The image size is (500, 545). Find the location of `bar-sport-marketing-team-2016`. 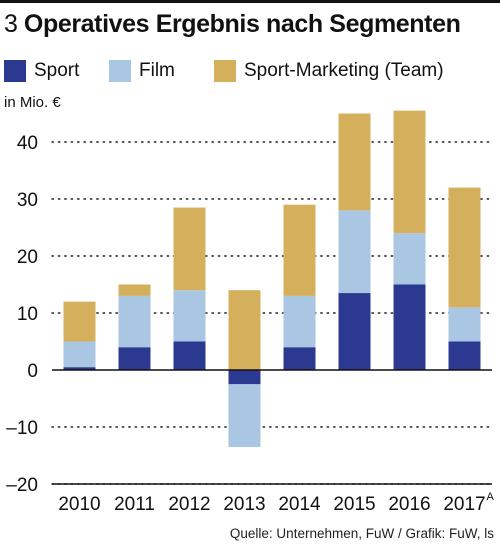

bar-sport-marketing-team-2016 is located at coordinates (409, 172).